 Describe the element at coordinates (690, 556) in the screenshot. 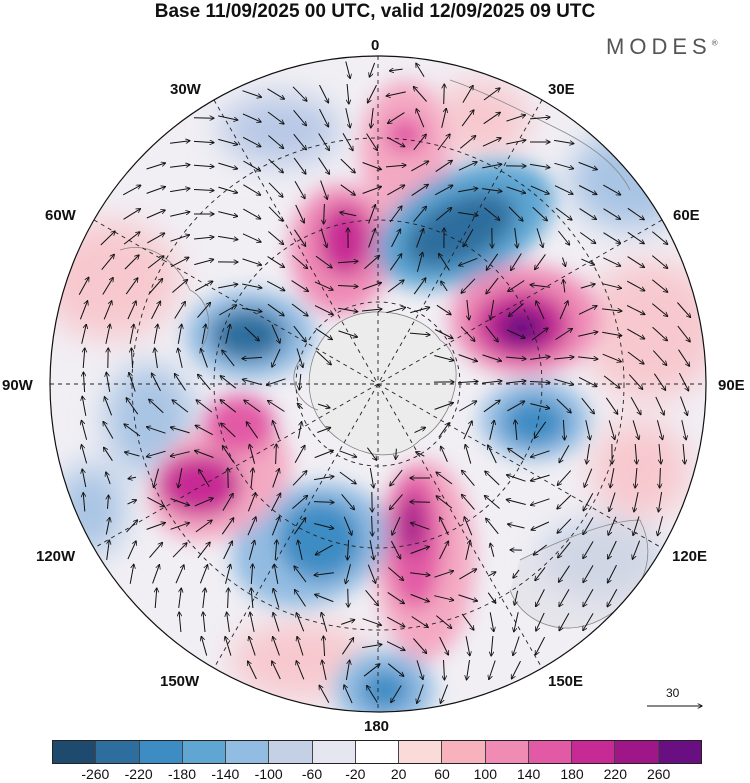

I see `lon-label-120e: 120E` at that location.